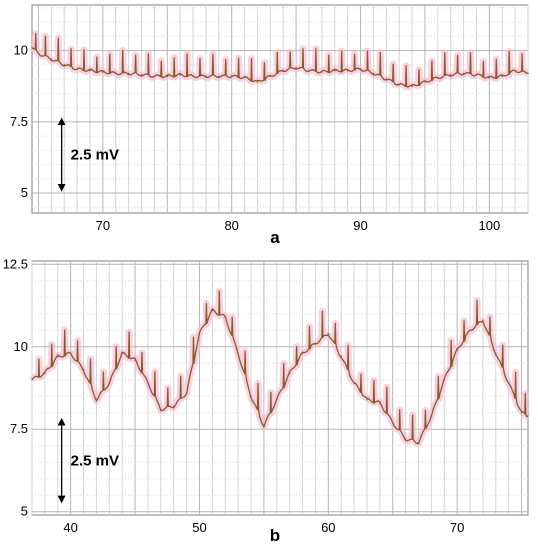 The height and width of the screenshot is (555, 538). I want to click on x-tick-label: 100, so click(489, 225).